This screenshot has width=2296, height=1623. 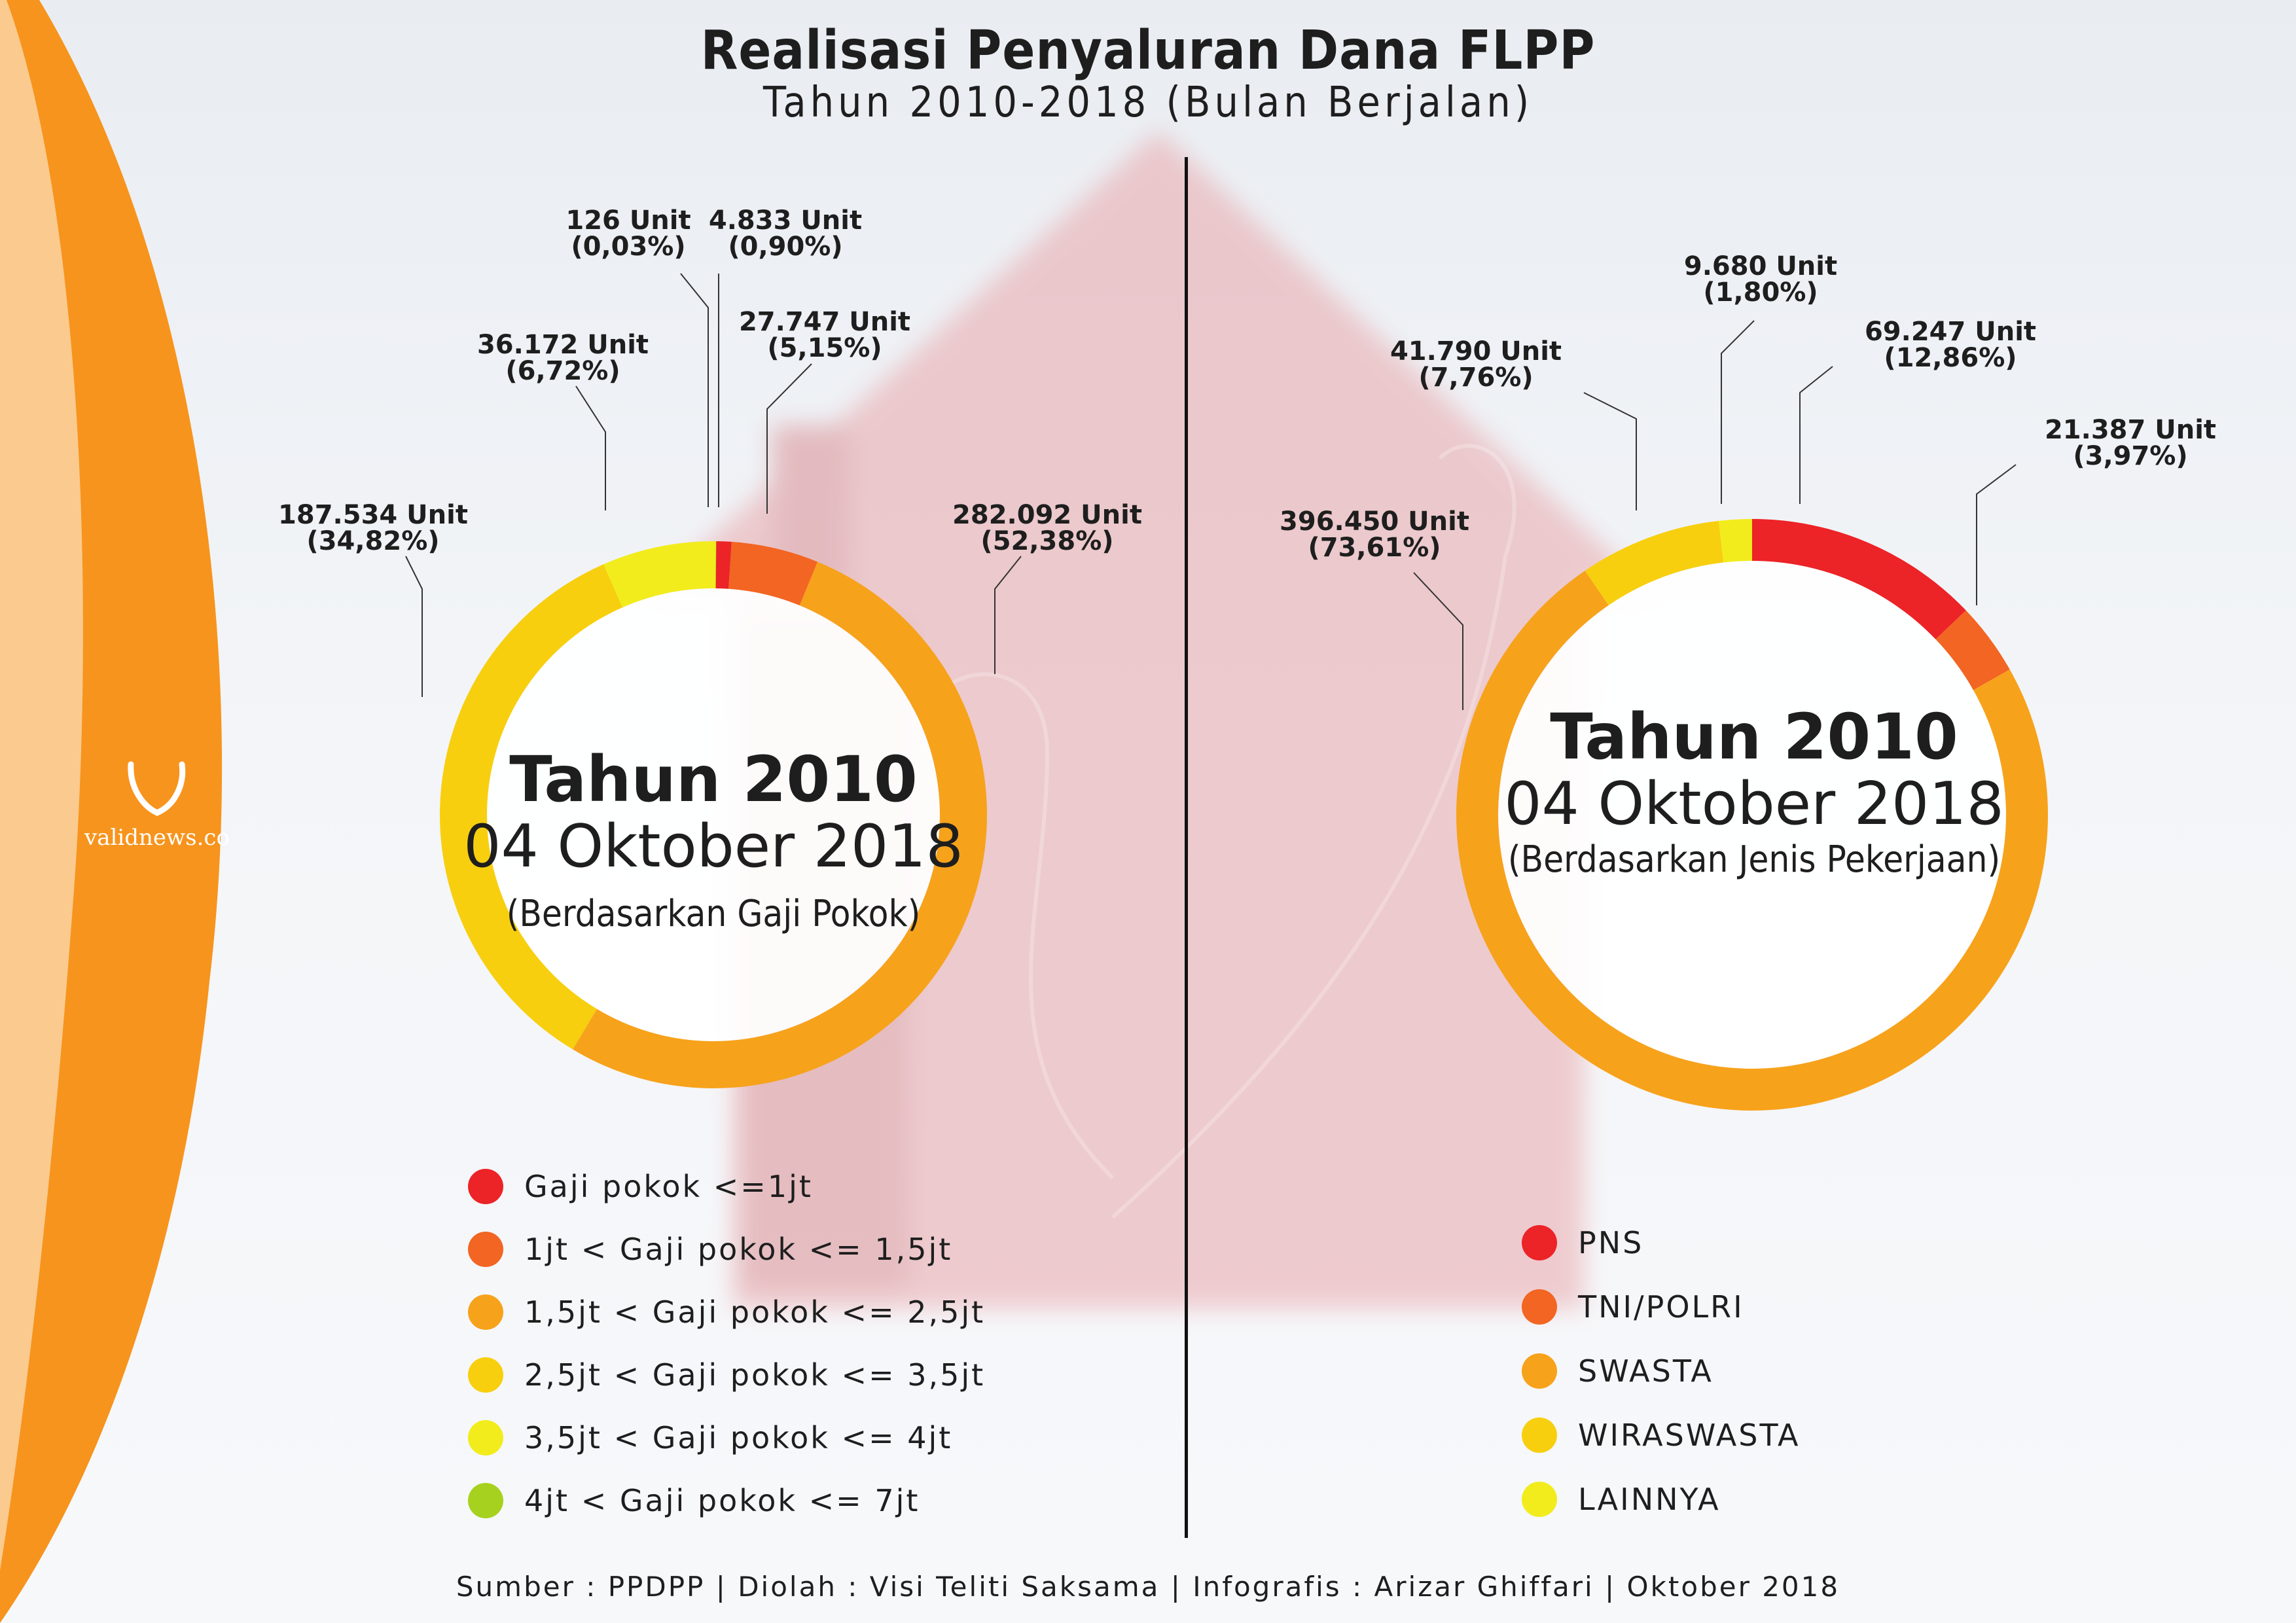 What do you see at coordinates (713, 914) in the screenshot?
I see `center-basis: (Berdasarkan Gaji Pokok)` at bounding box center [713, 914].